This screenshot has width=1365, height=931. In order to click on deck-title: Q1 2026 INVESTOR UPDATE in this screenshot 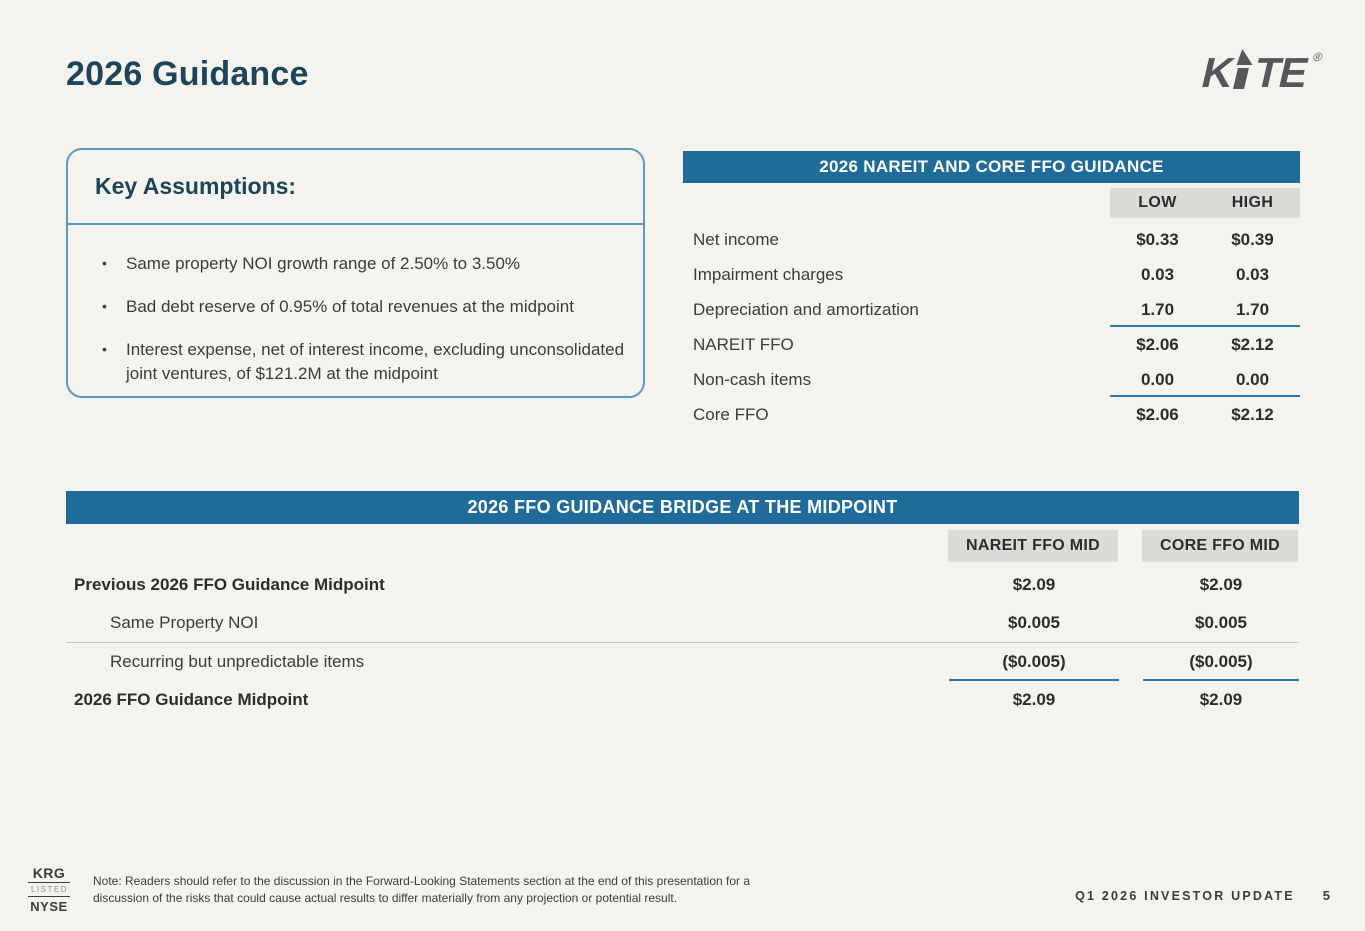, I will do `click(1185, 896)`.